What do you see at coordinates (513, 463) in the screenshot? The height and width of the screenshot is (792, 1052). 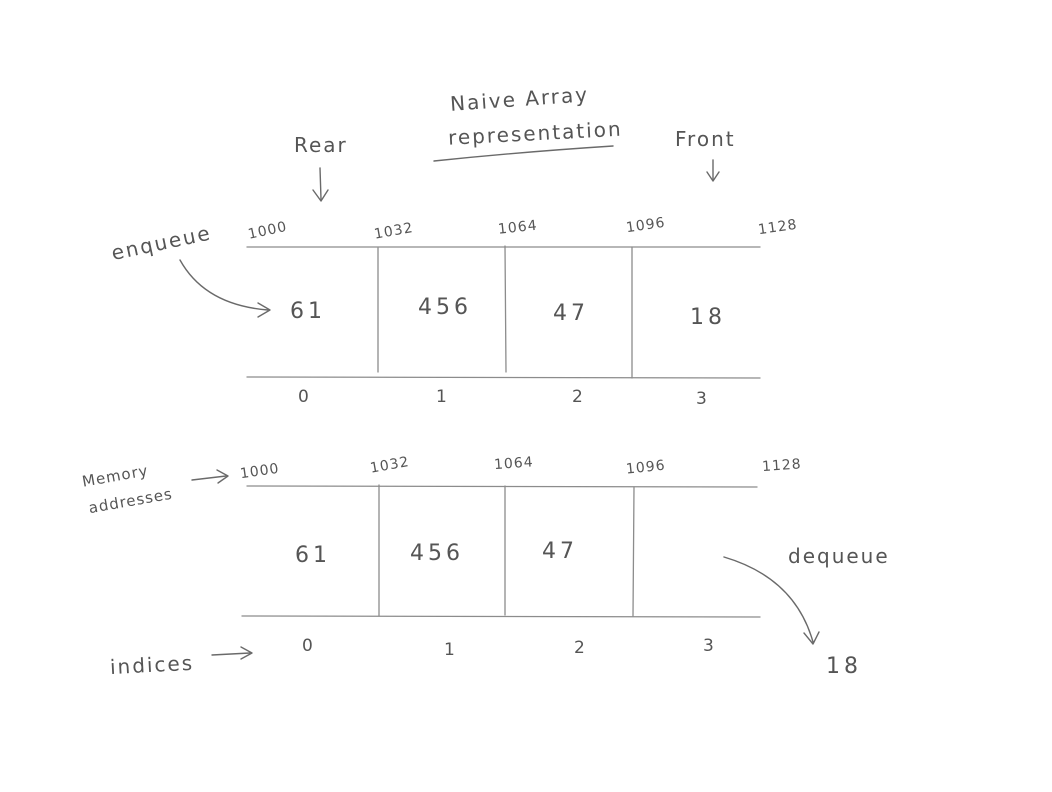 I see `bottom-address: 1064` at bounding box center [513, 463].